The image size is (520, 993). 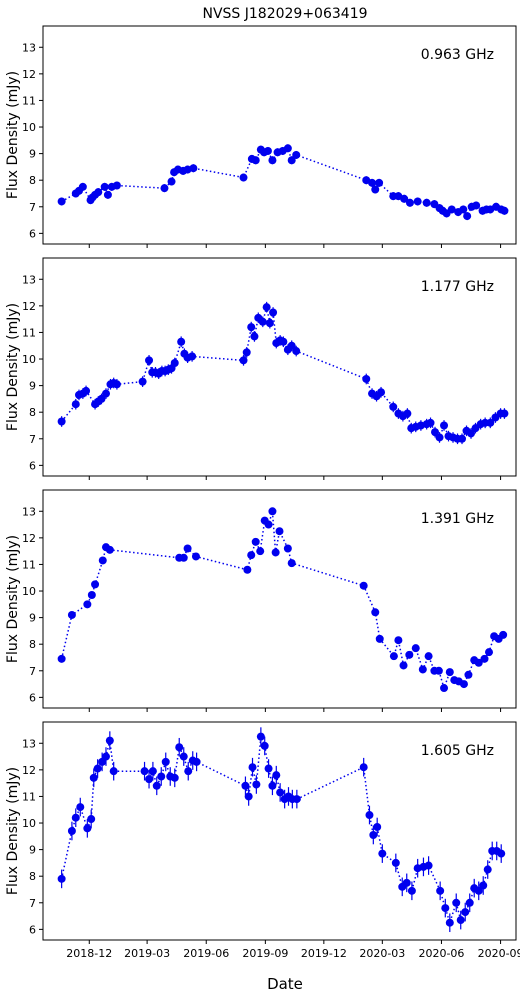 What do you see at coordinates (499, 953) in the screenshot?
I see `x-tick-label: 2020-09` at bounding box center [499, 953].